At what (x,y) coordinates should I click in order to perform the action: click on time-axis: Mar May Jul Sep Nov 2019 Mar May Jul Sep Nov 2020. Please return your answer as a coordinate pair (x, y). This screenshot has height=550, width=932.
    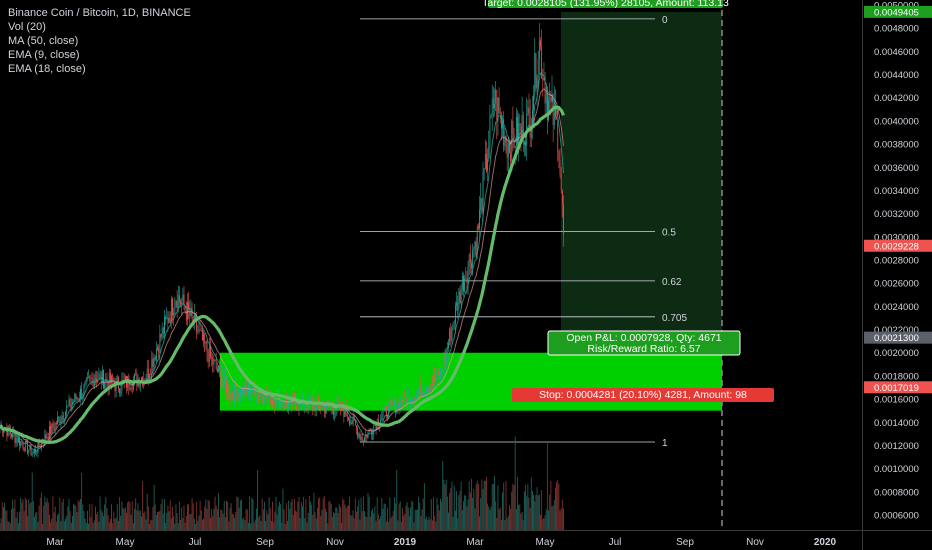
    Looking at the image, I should click on (466, 540).